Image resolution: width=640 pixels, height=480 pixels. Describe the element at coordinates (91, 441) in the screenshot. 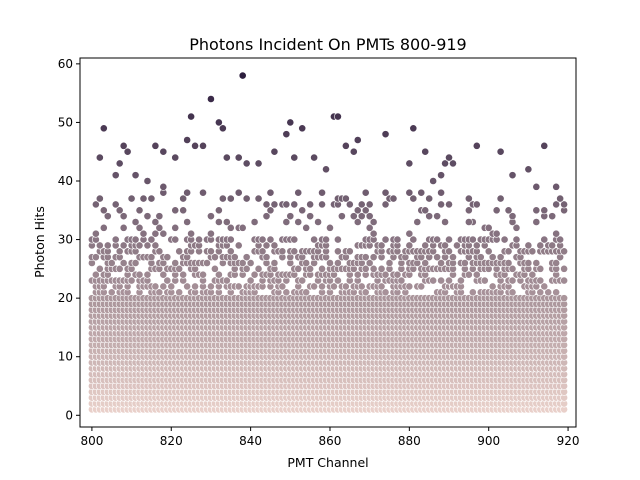

I see `x-tick-label: 800` at that location.